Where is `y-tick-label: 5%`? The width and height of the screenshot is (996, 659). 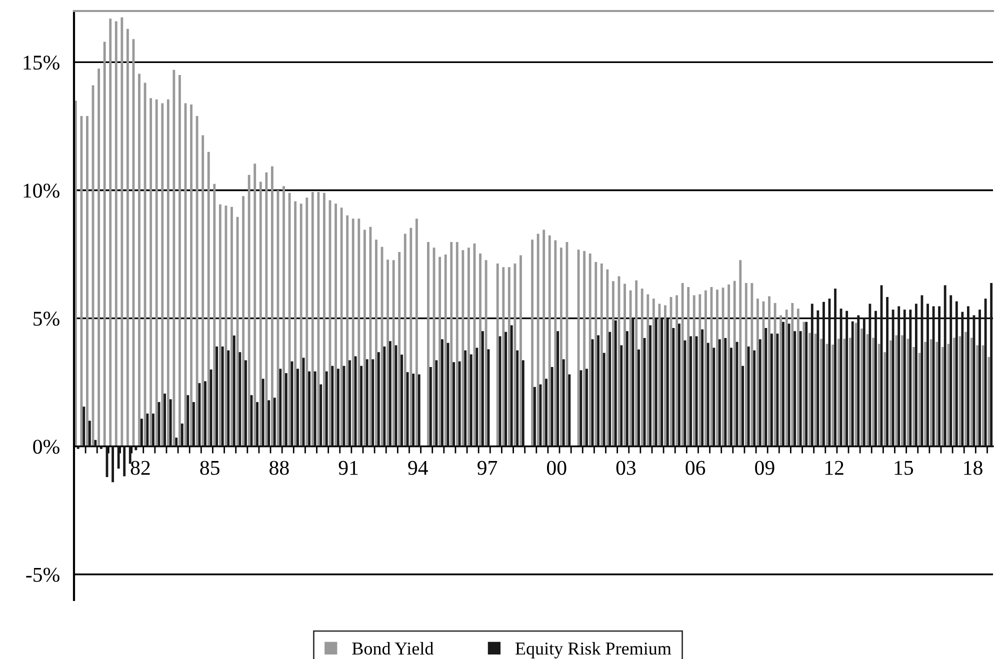
y-tick-label: 5% is located at coordinates (47, 319).